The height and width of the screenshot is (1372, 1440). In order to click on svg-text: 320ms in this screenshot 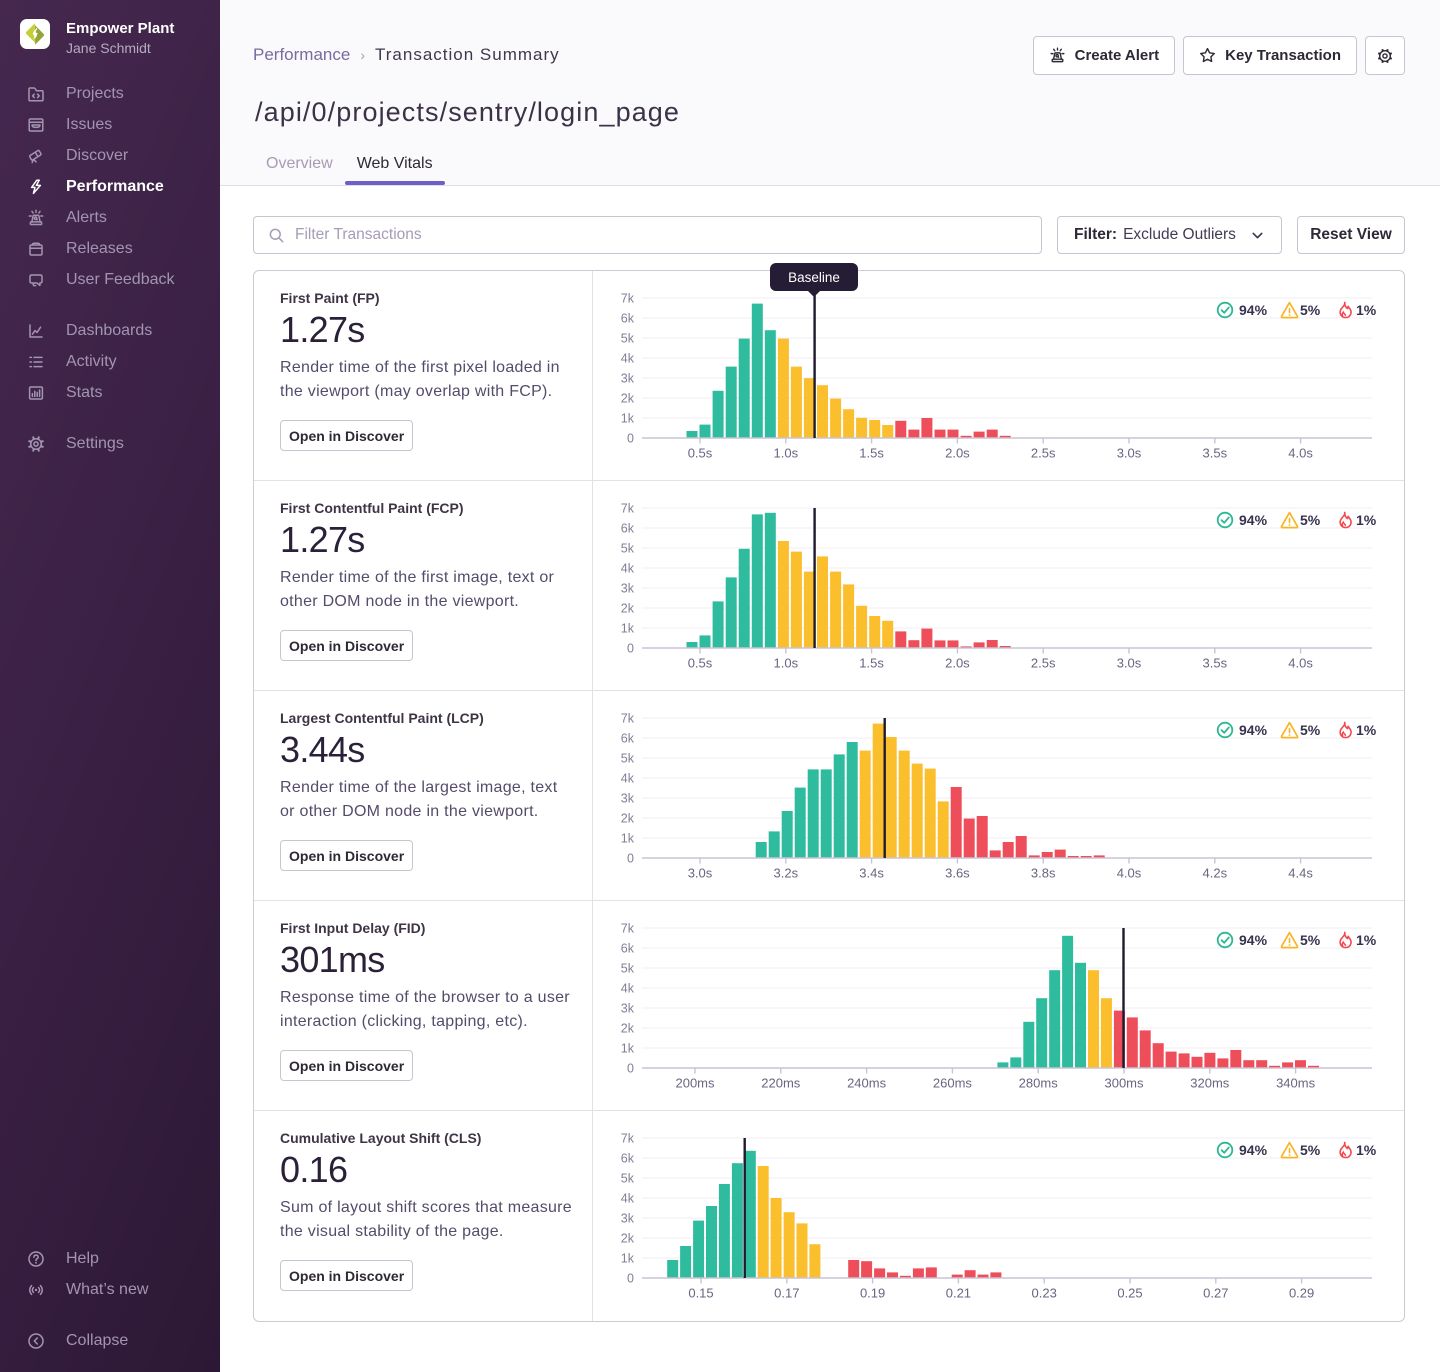, I will do `click(1210, 1083)`.